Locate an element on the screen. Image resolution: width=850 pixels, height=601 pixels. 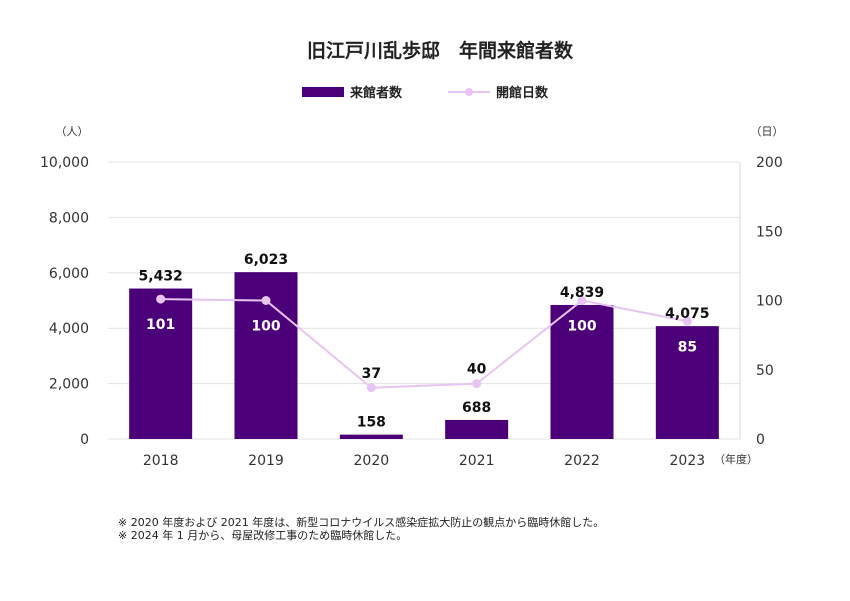
left-tick-label: 8,000 is located at coordinates (69, 218).